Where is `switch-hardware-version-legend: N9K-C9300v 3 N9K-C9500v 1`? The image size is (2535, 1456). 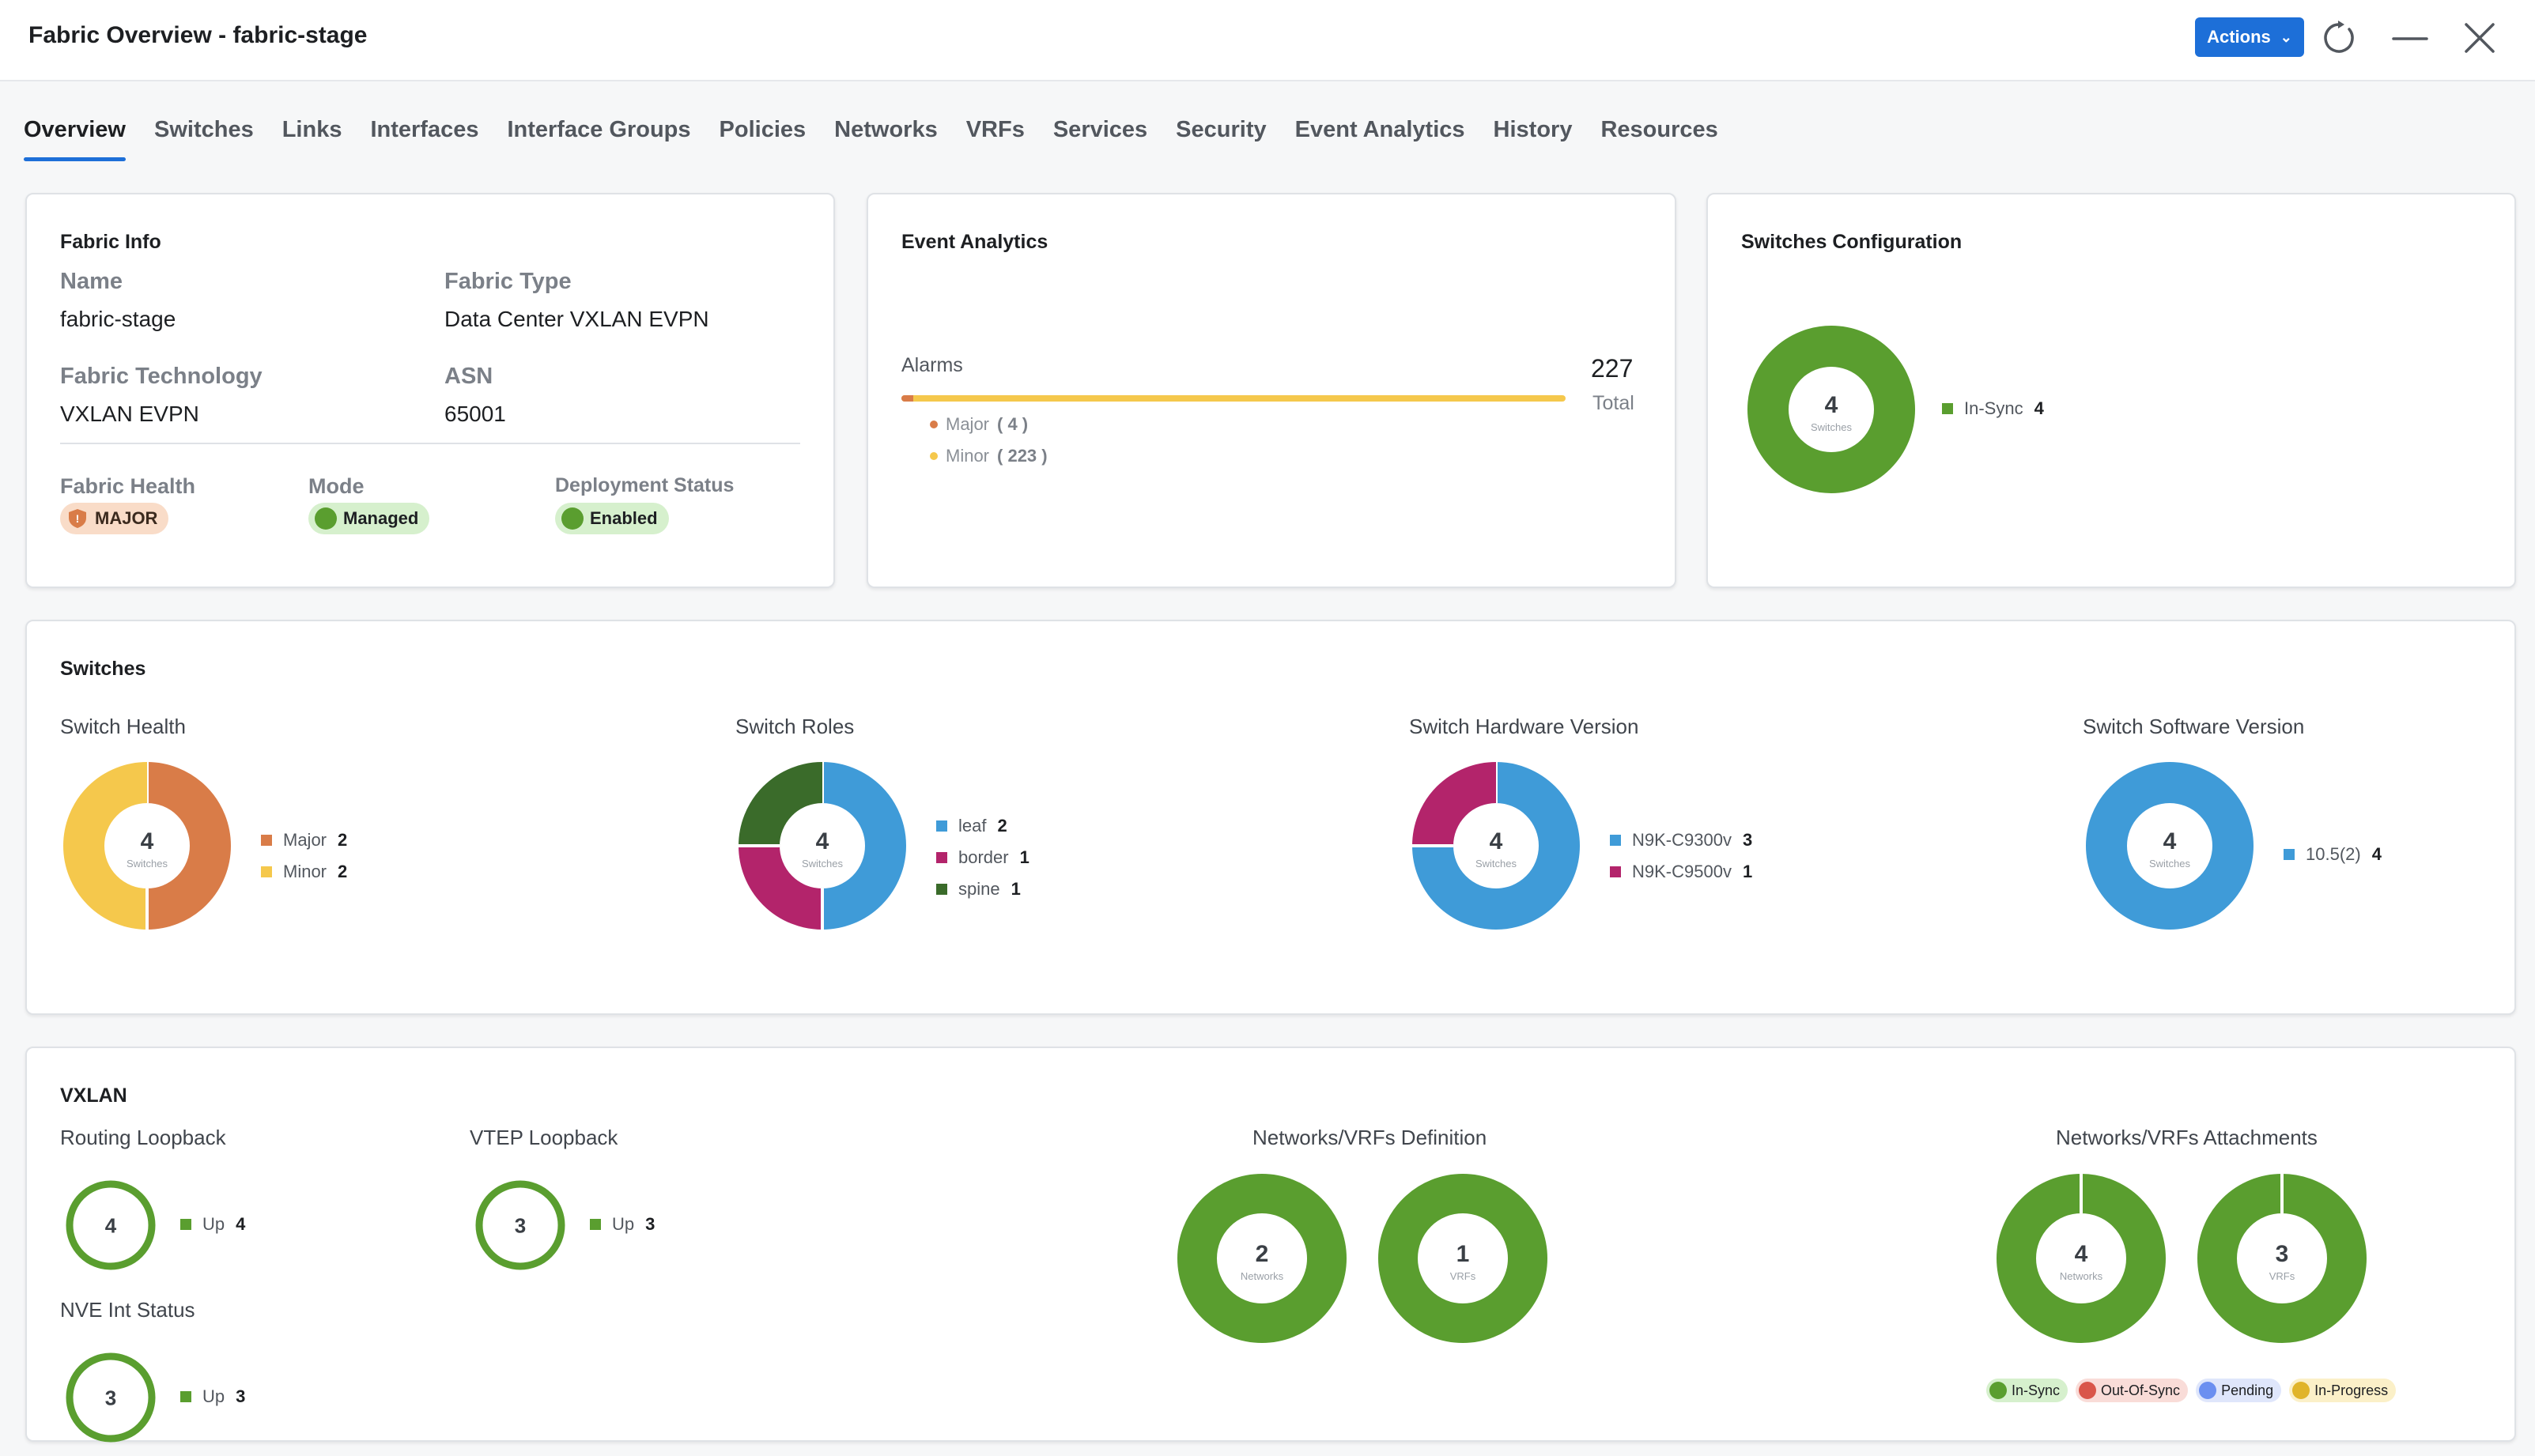 switch-hardware-version-legend: N9K-C9300v 3 N9K-C9500v 1 is located at coordinates (1681, 856).